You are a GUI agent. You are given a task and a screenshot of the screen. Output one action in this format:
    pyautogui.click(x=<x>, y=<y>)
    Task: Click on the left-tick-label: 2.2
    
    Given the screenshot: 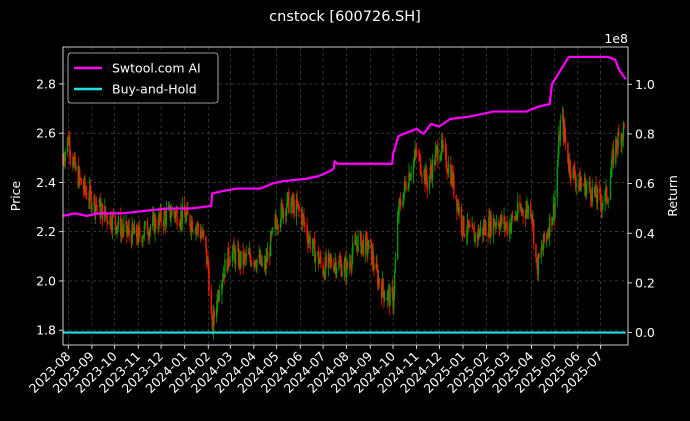 What is the action you would take?
    pyautogui.click(x=46, y=231)
    